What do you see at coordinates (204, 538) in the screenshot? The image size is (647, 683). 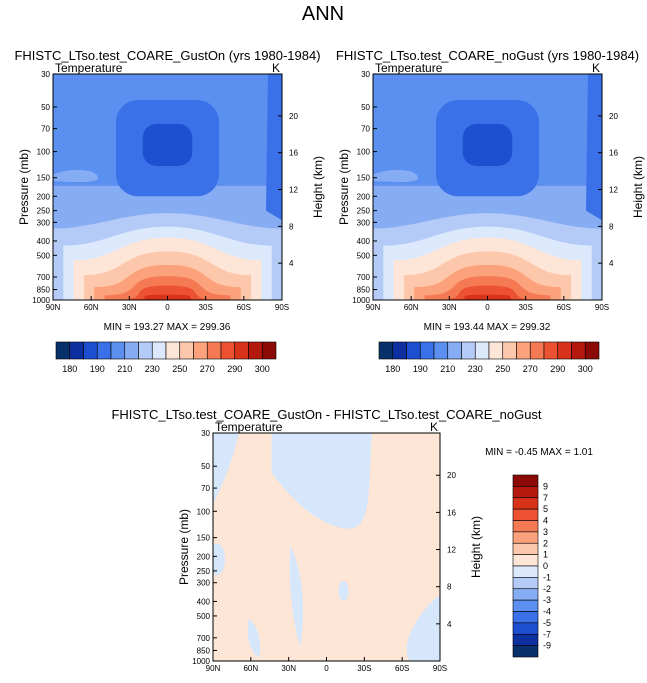 I see `y-tick-label: 150` at bounding box center [204, 538].